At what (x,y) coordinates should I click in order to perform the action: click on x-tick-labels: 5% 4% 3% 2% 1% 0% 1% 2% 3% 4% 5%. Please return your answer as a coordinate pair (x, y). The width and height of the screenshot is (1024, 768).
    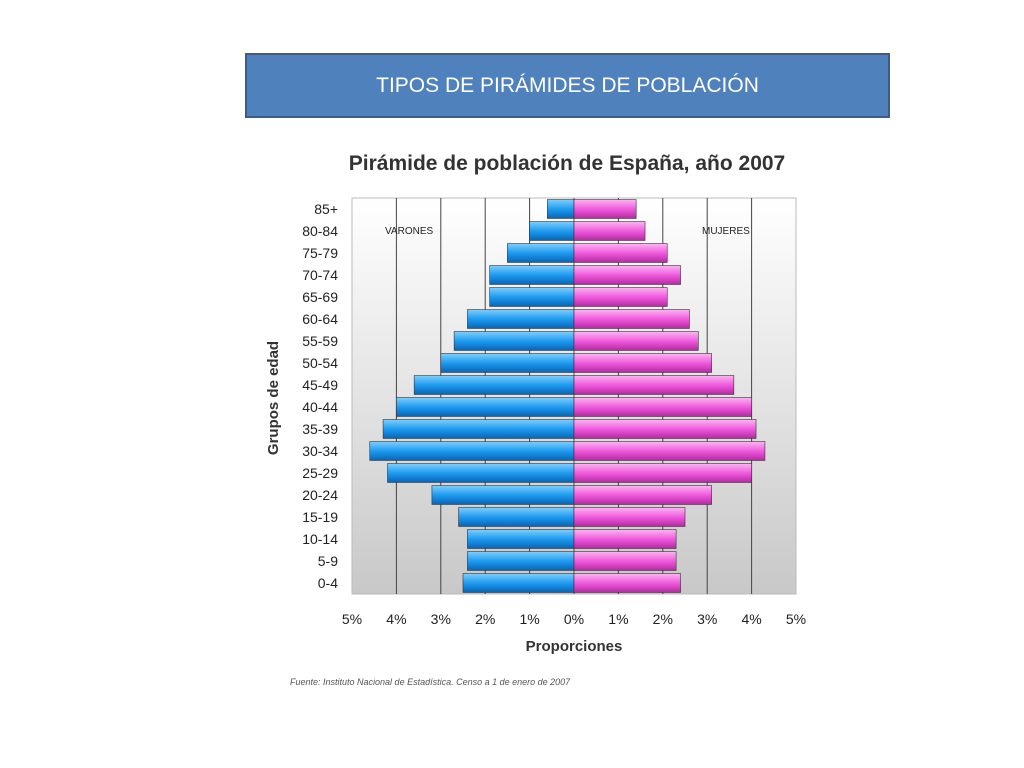
    Looking at the image, I should click on (574, 619).